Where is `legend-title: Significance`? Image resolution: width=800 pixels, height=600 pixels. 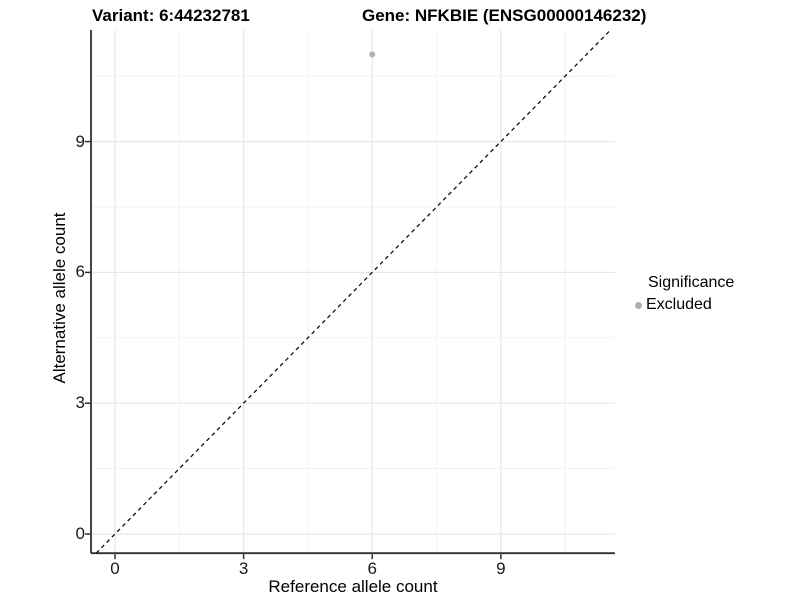
legend-title: Significance is located at coordinates (691, 282).